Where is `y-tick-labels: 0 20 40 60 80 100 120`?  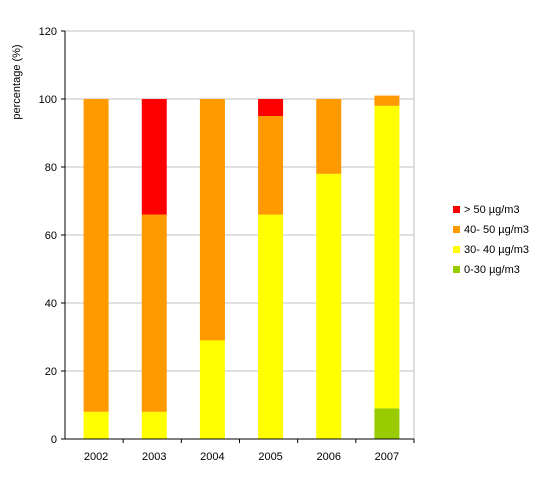
y-tick-labels: 0 20 40 60 80 100 120 is located at coordinates (52, 236).